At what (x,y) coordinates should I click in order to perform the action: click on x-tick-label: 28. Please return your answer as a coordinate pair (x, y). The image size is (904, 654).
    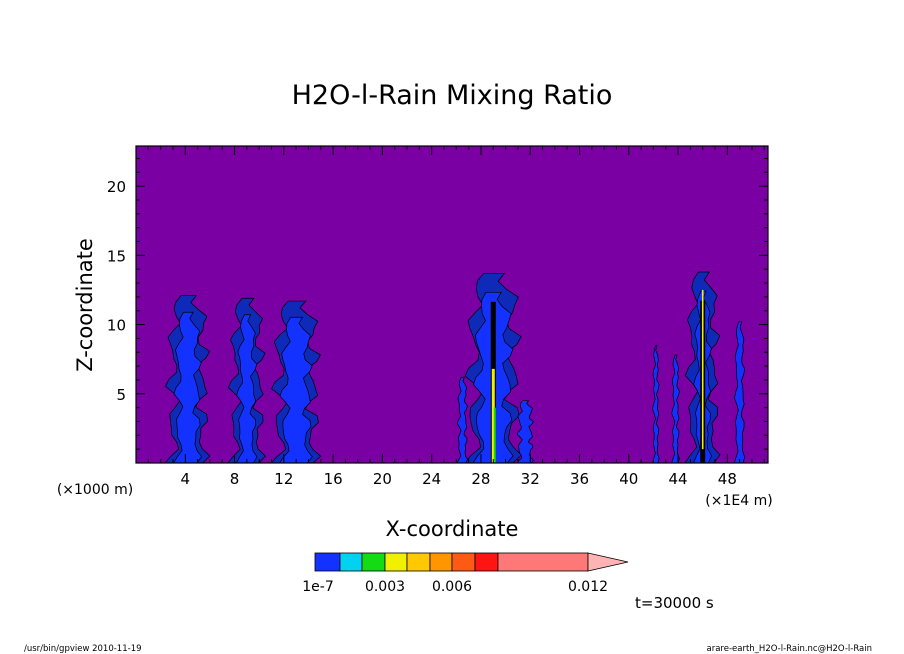
    Looking at the image, I should click on (480, 479).